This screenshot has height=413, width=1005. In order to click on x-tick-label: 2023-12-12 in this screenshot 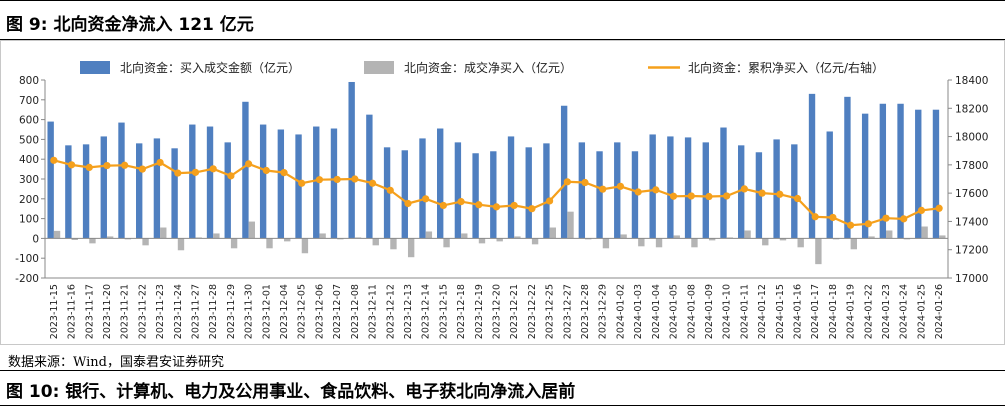, I will do `click(390, 311)`.